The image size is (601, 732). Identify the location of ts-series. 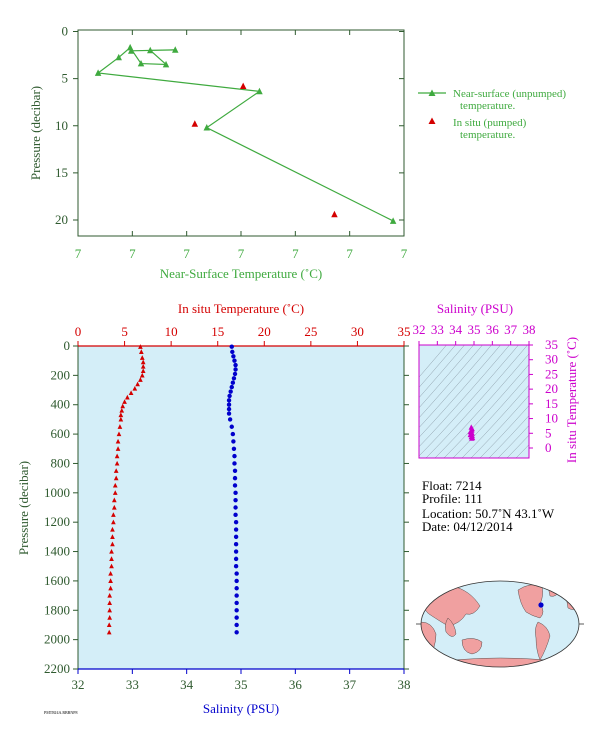
(471, 432).